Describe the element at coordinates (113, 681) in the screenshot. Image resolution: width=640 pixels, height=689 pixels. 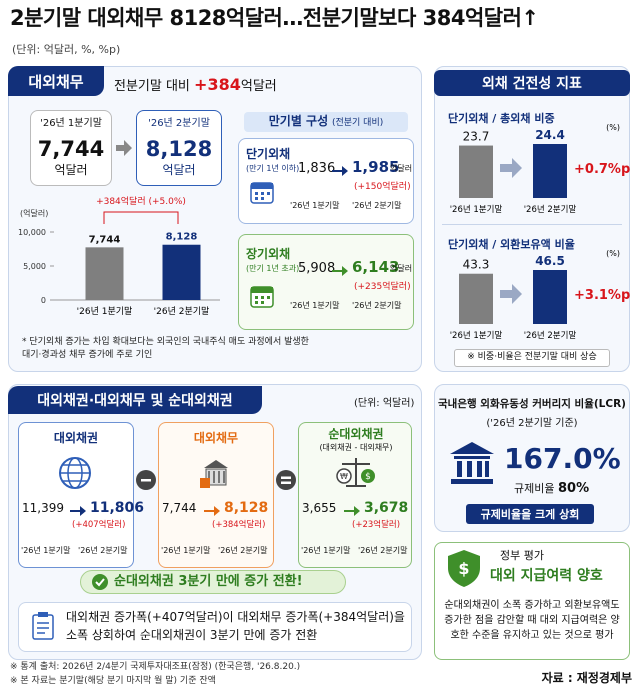
I see `footer-note: ※ 본 자료는 분기말(해당 분기 마지막 월 말) 기준 잔액` at that location.